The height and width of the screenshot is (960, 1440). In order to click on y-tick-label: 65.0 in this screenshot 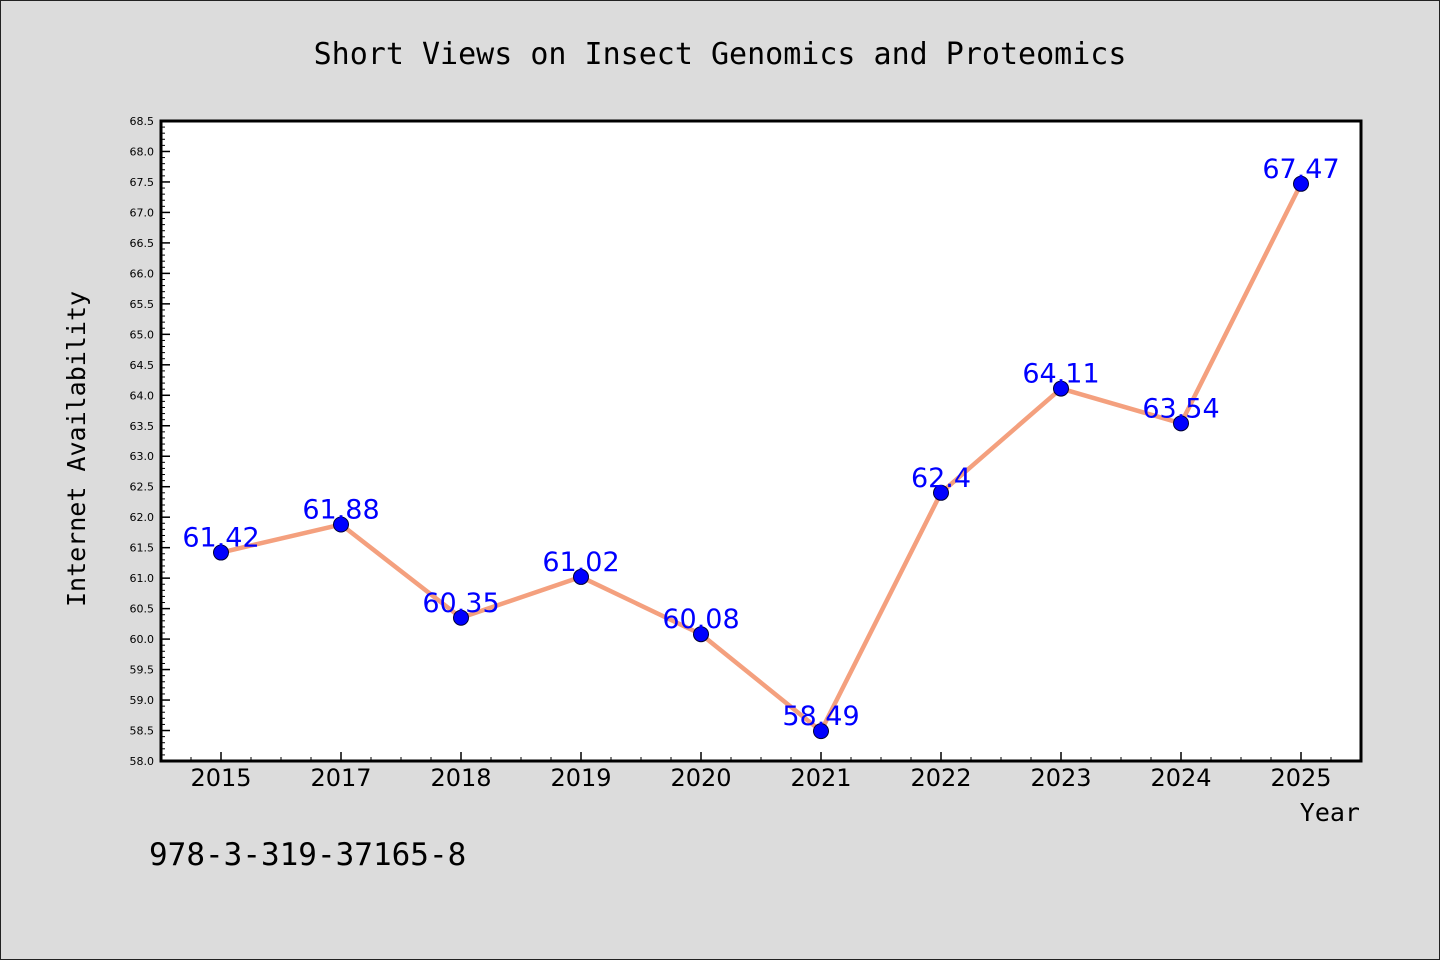, I will do `click(142, 334)`.